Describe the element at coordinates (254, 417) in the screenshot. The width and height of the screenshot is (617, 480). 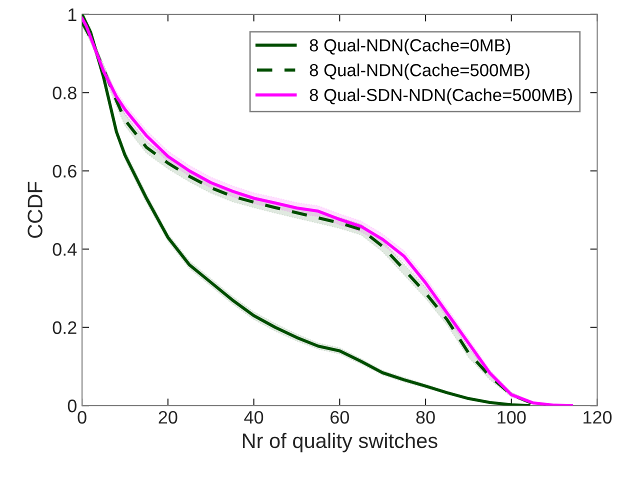
I see `x-tick-label: 40` at that location.